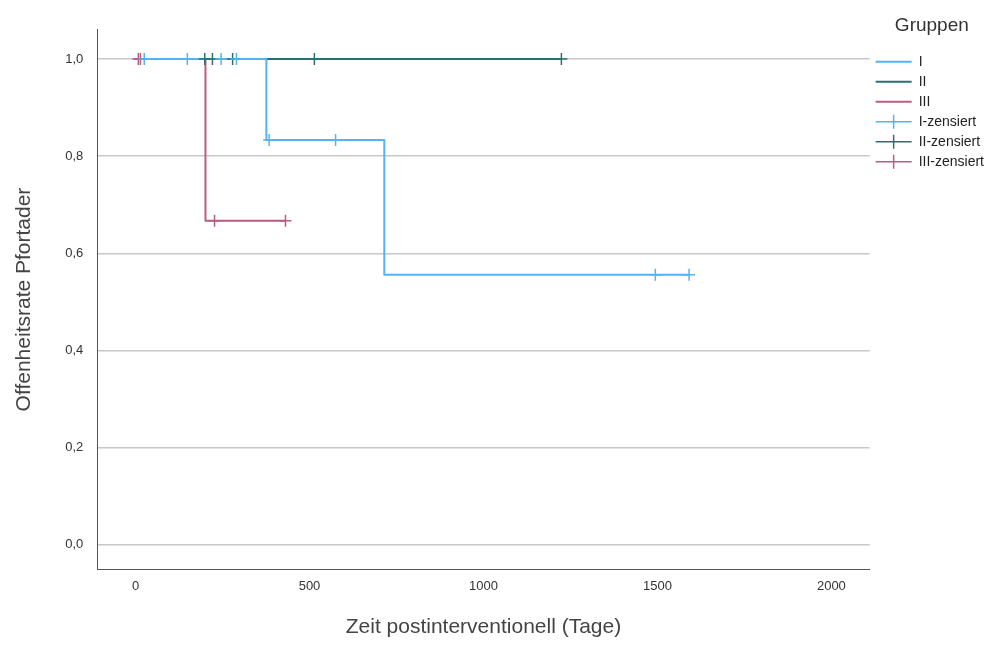 The image size is (1008, 652). I want to click on x-tick-label: 1500, so click(657, 585).